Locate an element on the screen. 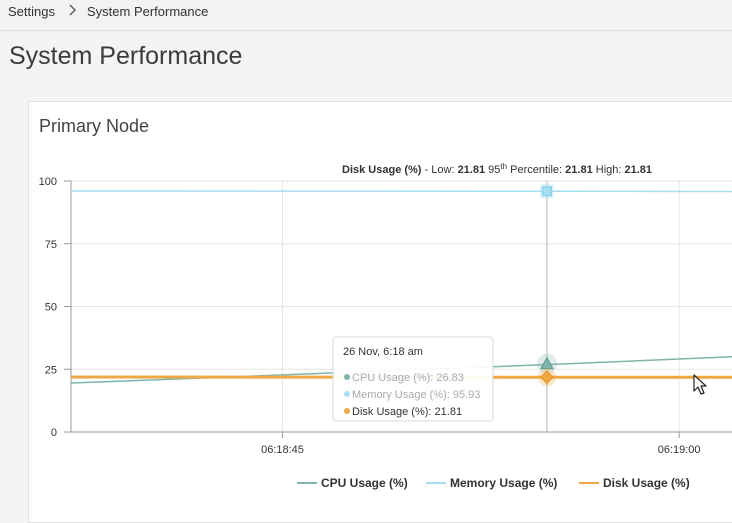  chart-header-low-label: Low: is located at coordinates (444, 170).